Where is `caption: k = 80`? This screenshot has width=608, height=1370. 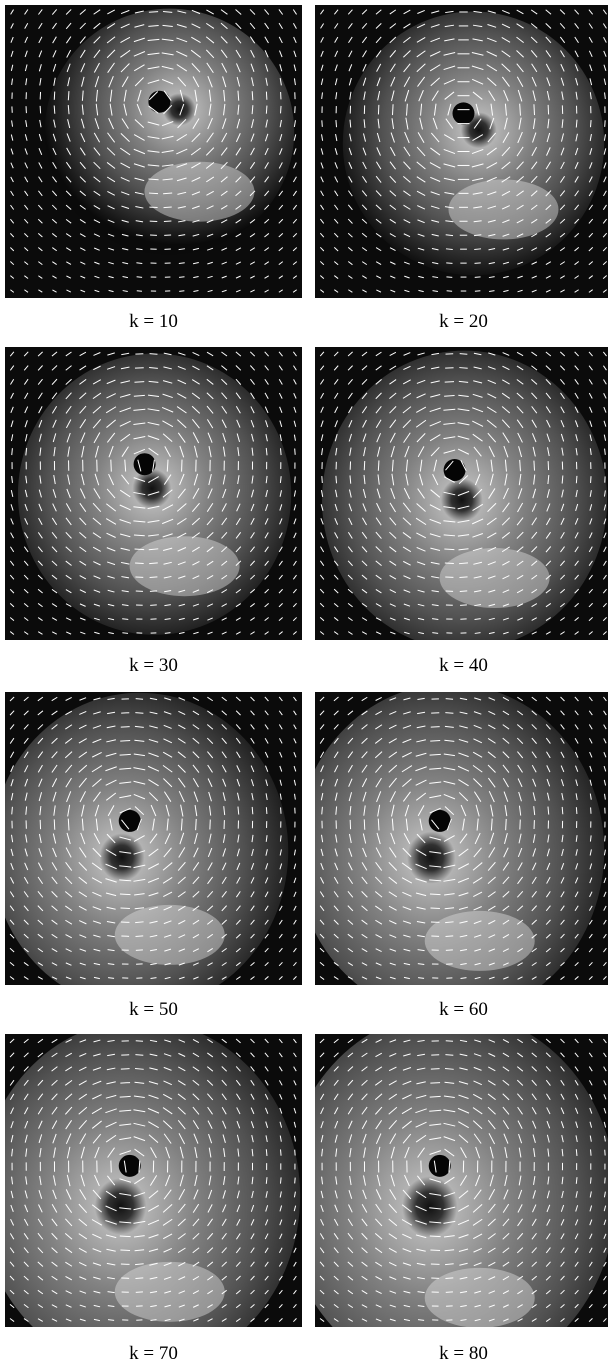 caption: k = 80 is located at coordinates (461, 1354).